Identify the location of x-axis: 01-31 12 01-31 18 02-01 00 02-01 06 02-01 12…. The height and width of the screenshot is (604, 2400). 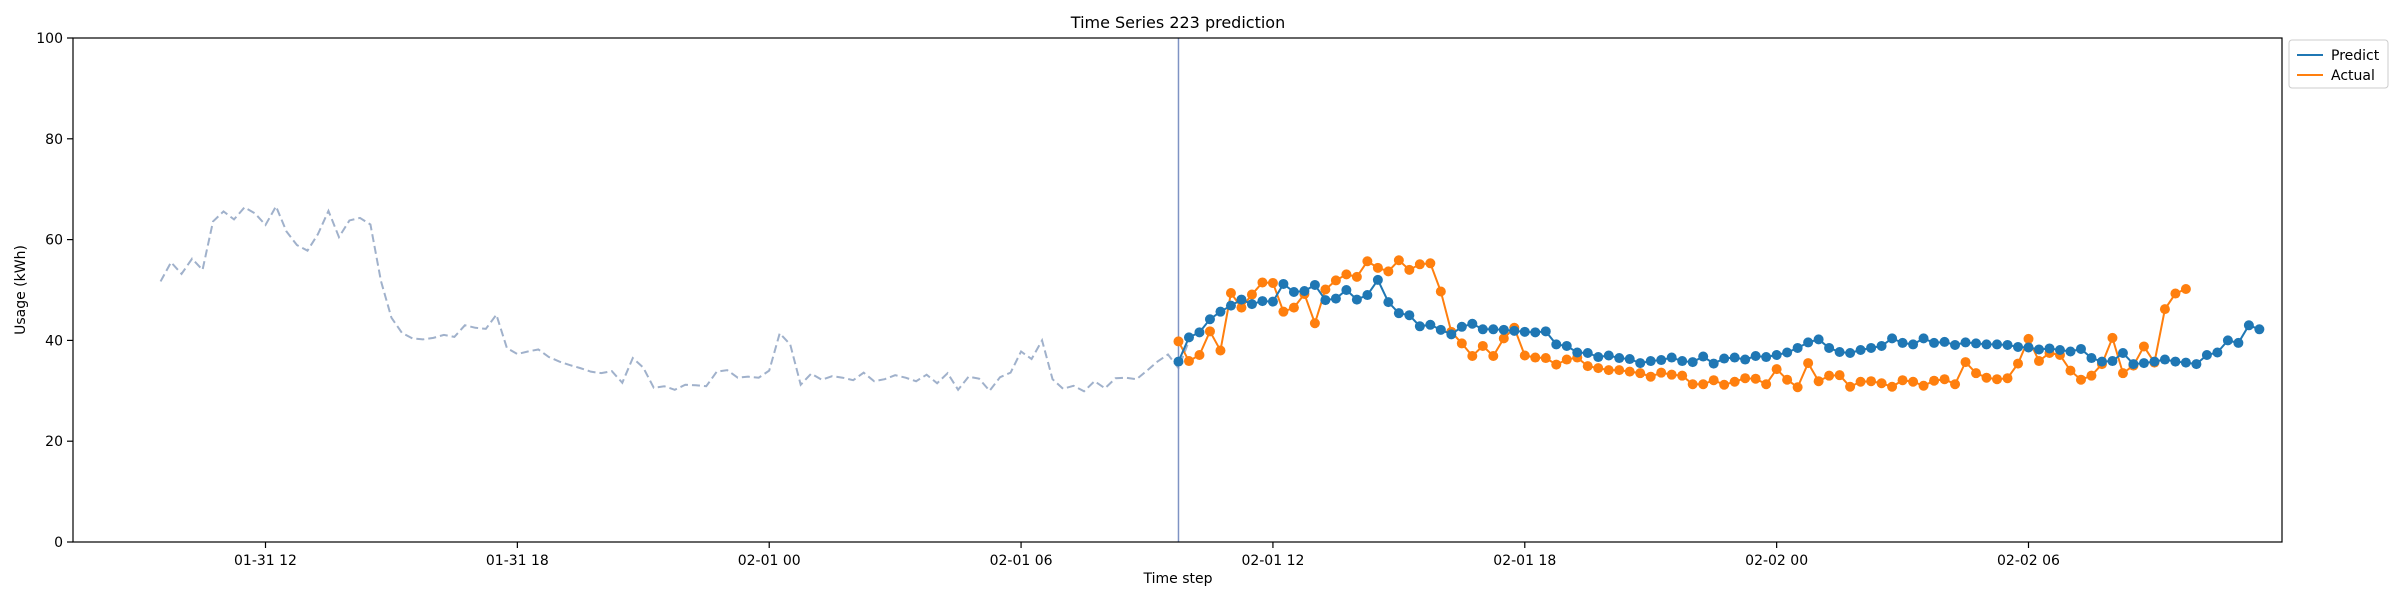
(1147, 555).